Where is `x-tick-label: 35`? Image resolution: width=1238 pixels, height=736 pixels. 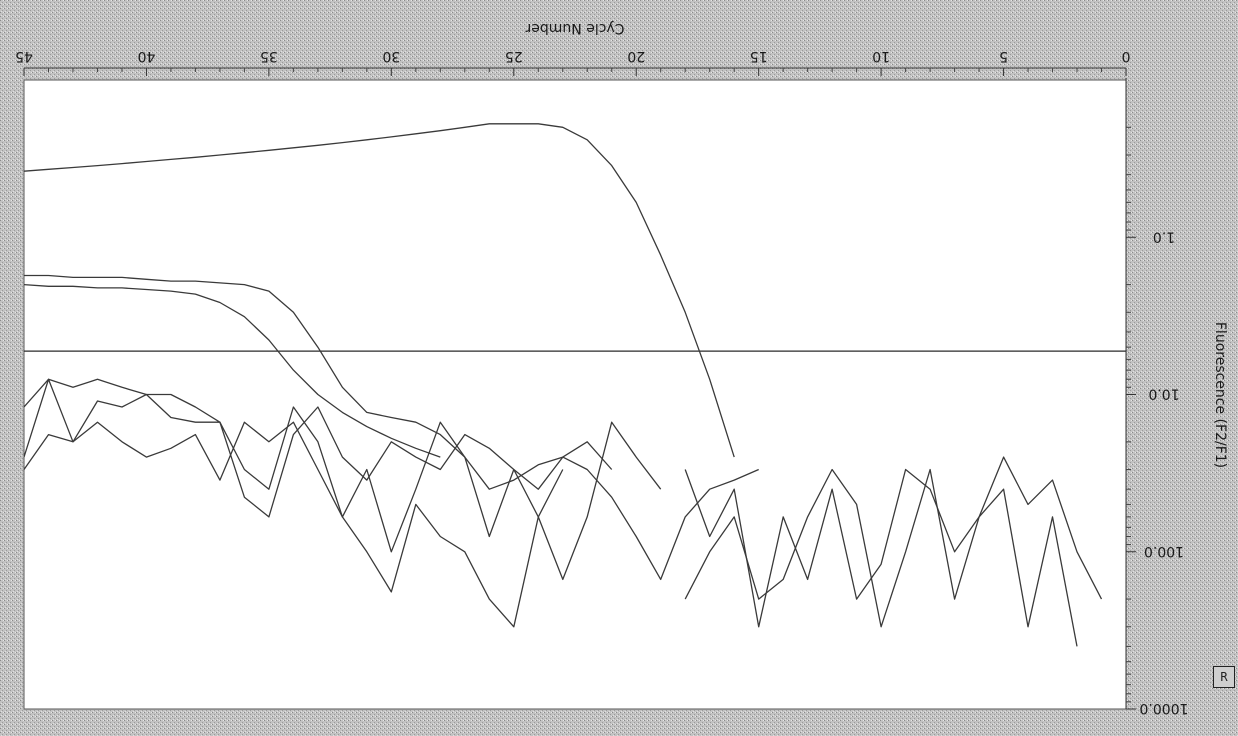 x-tick-label: 35 is located at coordinates (269, 56).